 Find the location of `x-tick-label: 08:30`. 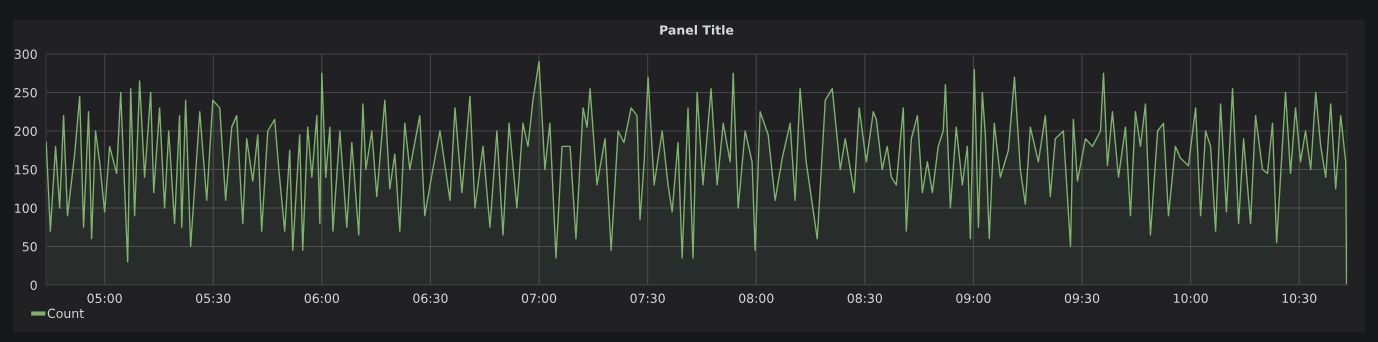

x-tick-label: 08:30 is located at coordinates (865, 298).